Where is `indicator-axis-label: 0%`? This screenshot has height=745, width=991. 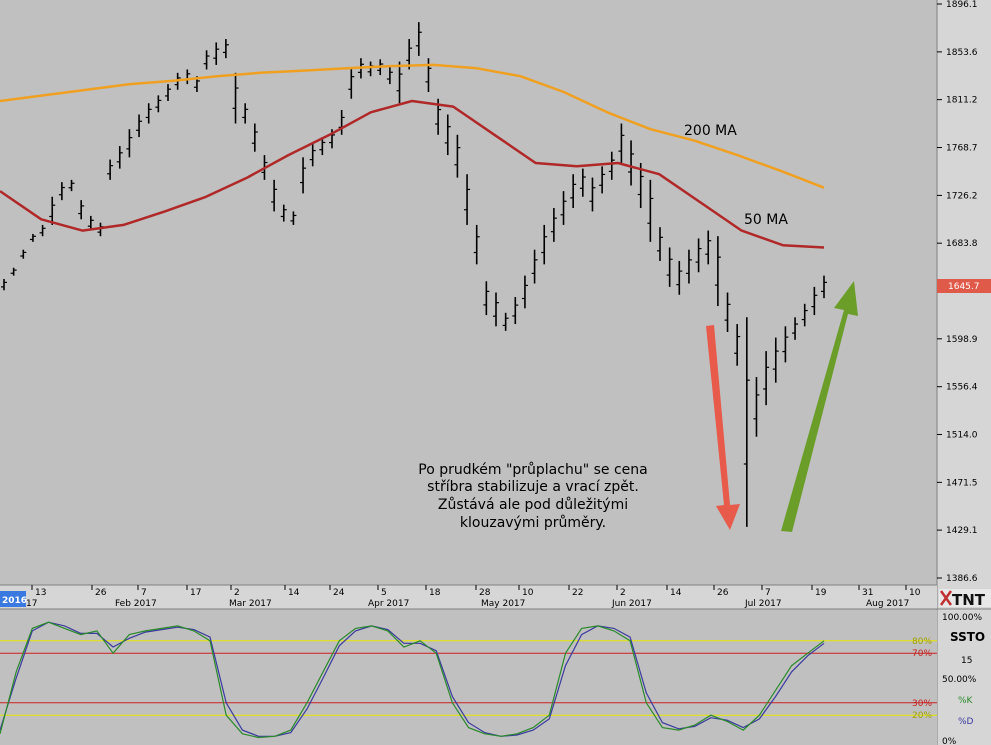
indicator-axis-label: 0% is located at coordinates (949, 741).